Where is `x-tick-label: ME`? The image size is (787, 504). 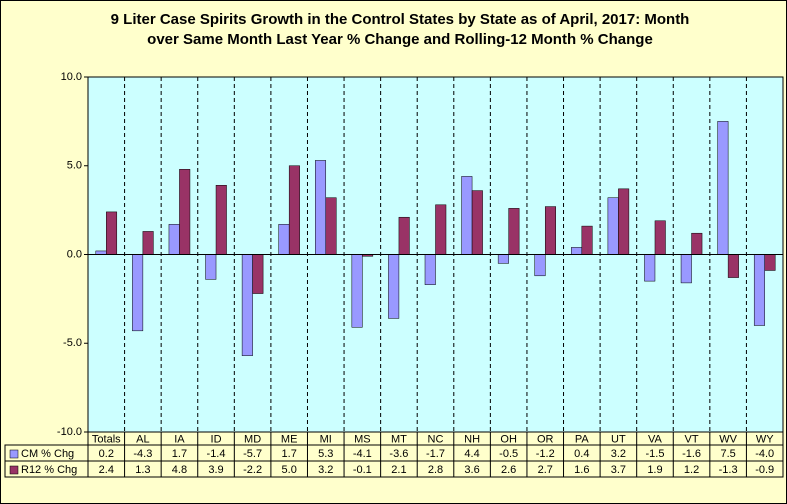 x-tick-label: ME is located at coordinates (289, 439).